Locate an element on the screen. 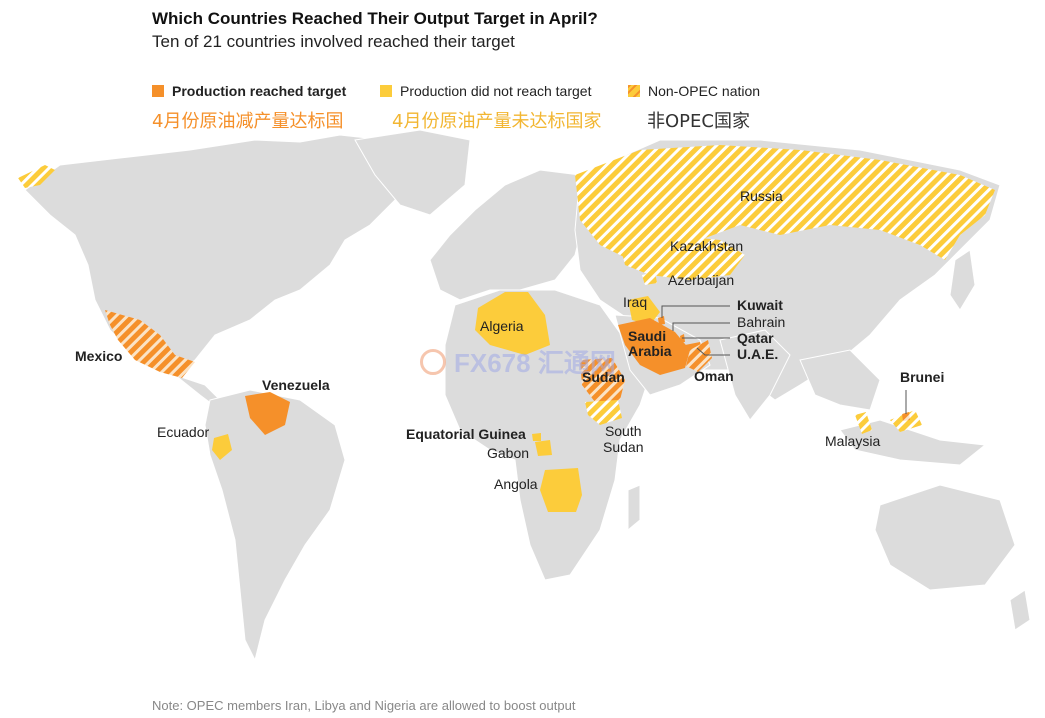  label-malaysia: Malaysia is located at coordinates (853, 441).